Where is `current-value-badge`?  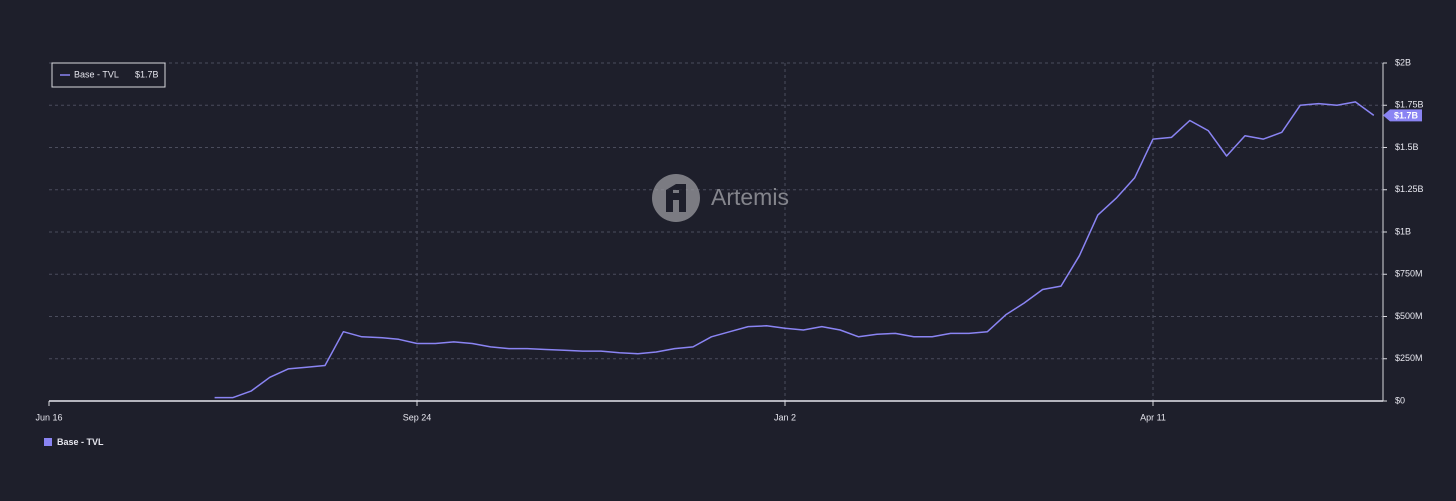
current-value-badge is located at coordinates (1402, 115).